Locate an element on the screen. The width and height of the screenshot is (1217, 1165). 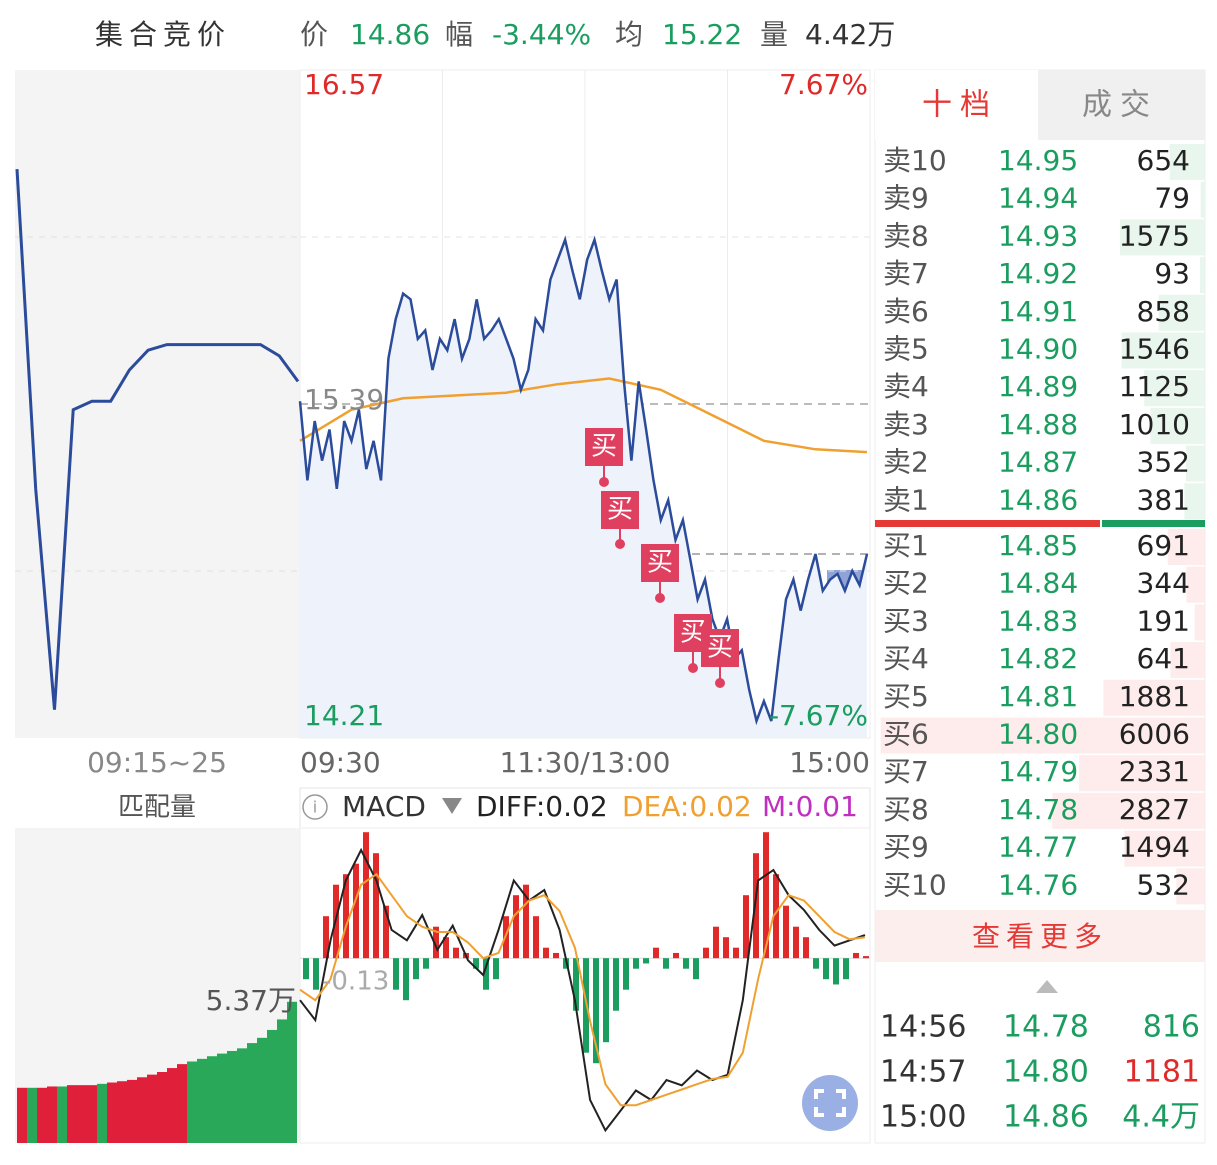
header-value: 4.42万 is located at coordinates (850, 34).